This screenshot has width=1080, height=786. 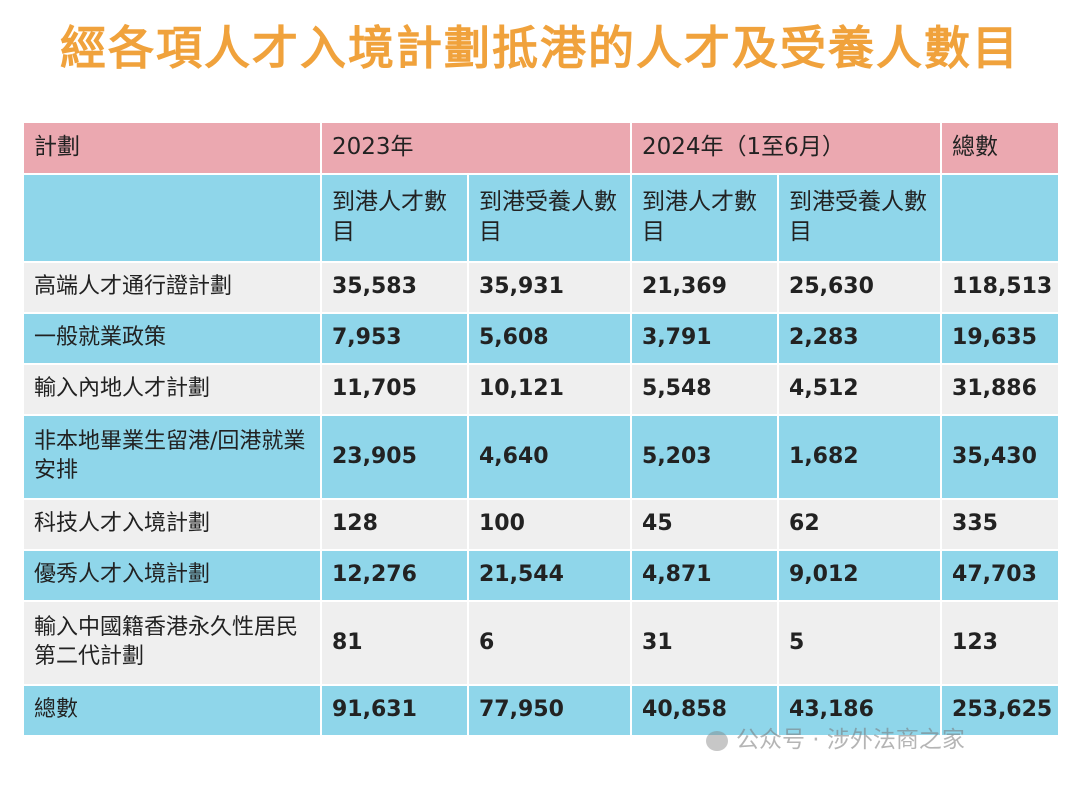 I want to click on cell-total: 47,703, so click(x=1000, y=575).